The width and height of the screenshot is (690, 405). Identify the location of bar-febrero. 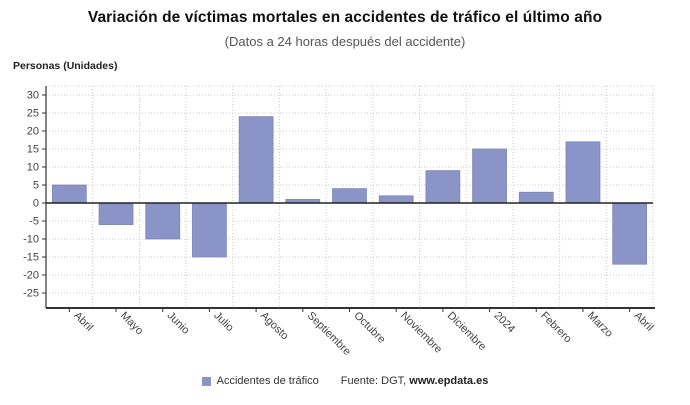
(536, 197).